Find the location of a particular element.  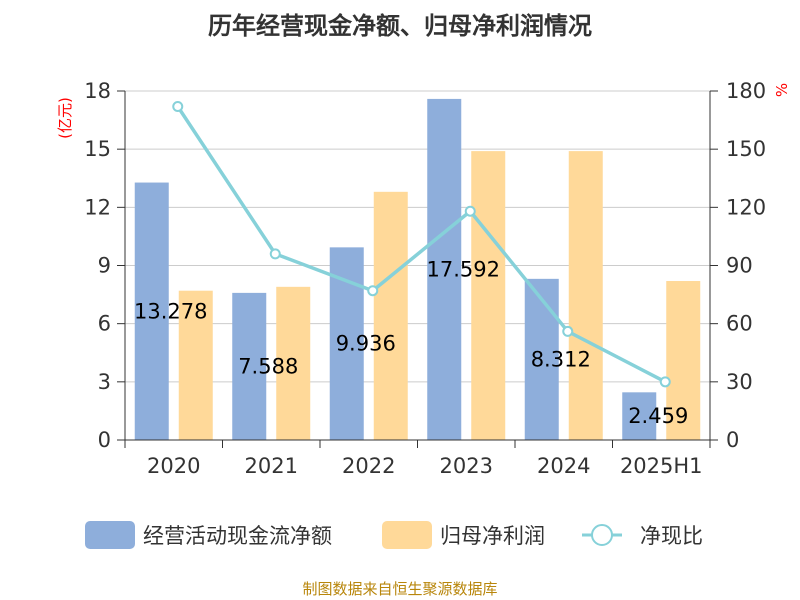

y-left-tick-label: 12 is located at coordinates (97, 207).